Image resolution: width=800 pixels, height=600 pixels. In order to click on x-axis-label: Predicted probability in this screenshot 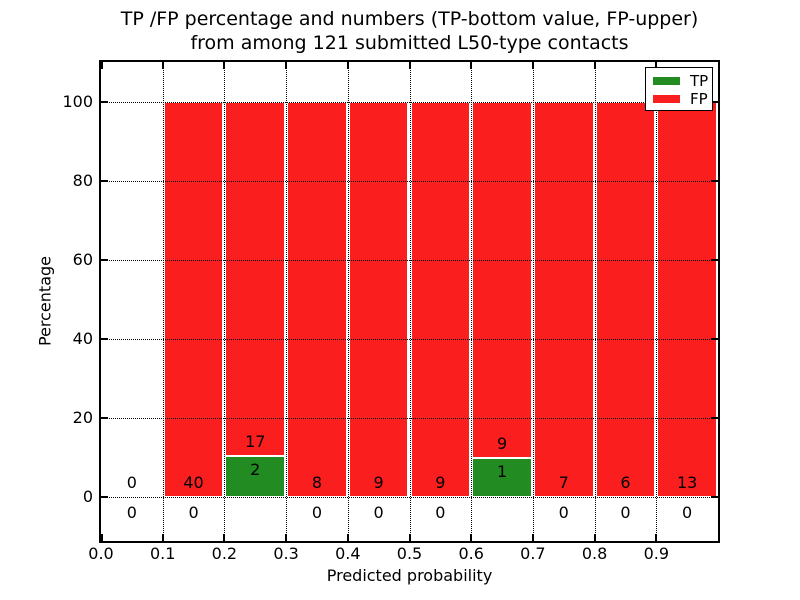, I will do `click(409, 575)`.